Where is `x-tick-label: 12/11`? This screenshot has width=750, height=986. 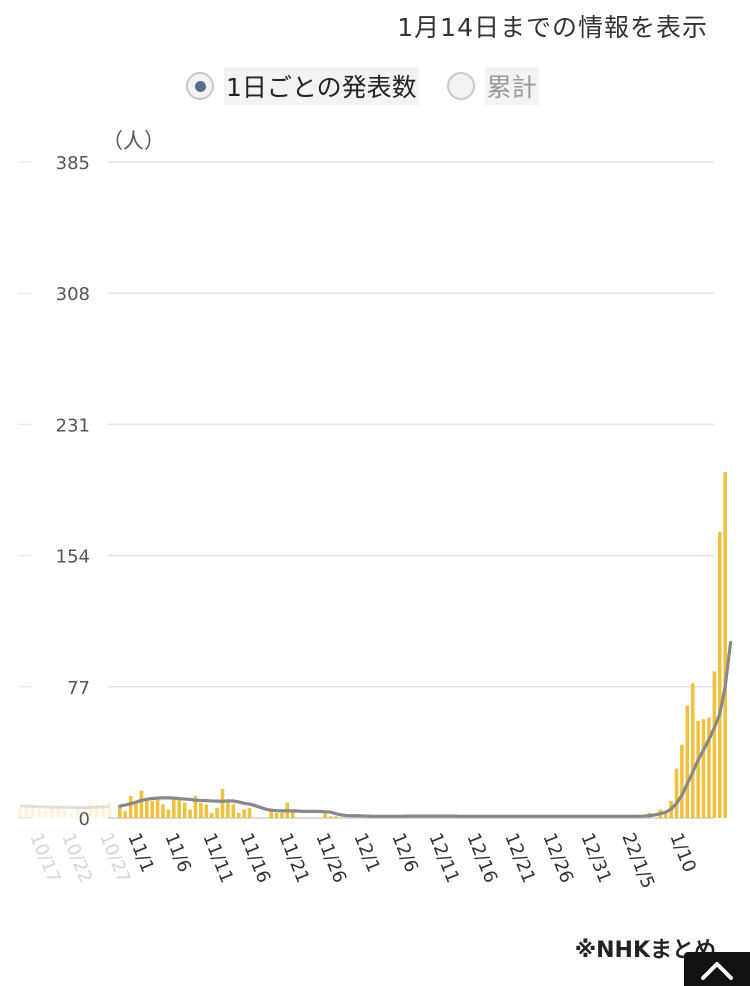
x-tick-label: 12/11 is located at coordinates (443, 858).